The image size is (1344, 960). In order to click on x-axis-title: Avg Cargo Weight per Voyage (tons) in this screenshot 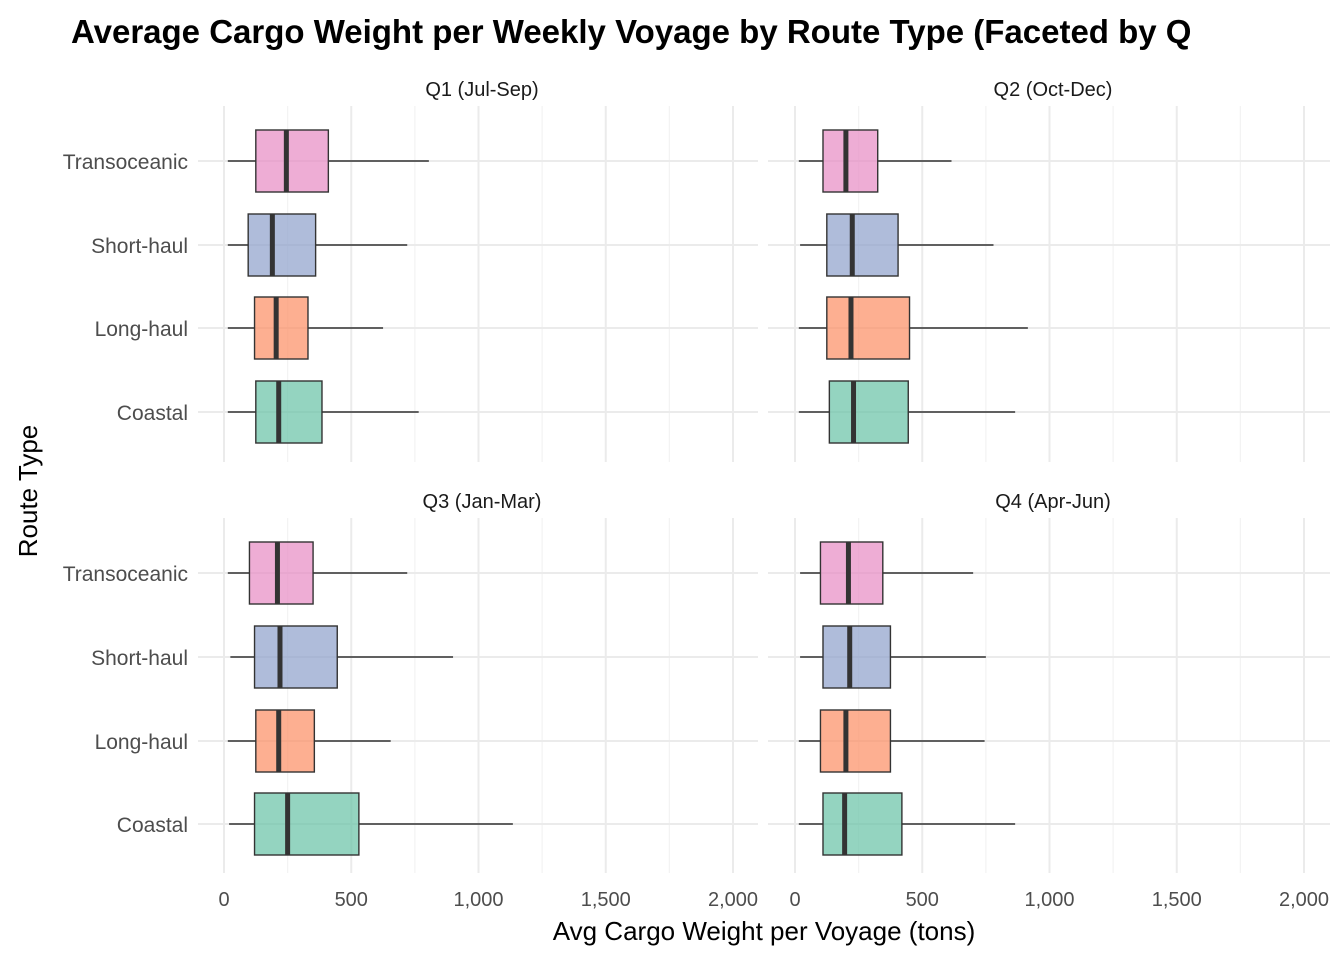, I will do `click(764, 931)`.